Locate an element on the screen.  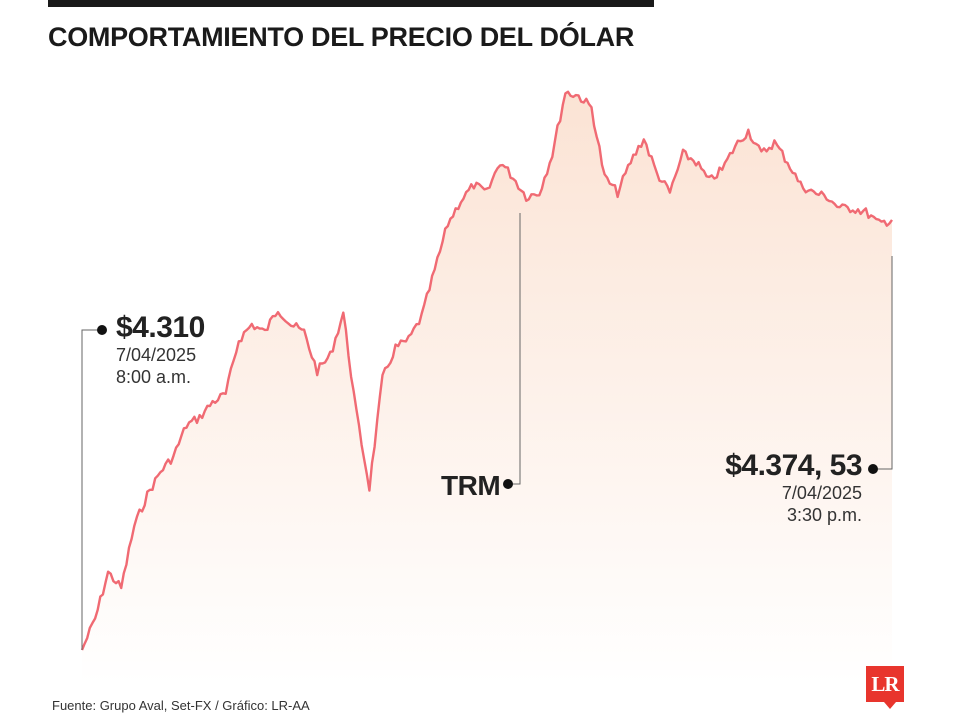
trm-marker is located at coordinates (508, 484).